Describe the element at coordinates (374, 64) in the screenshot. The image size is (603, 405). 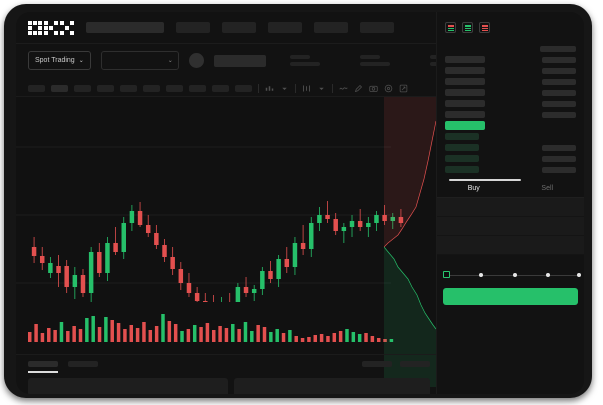
I see `stat-2-value` at that location.